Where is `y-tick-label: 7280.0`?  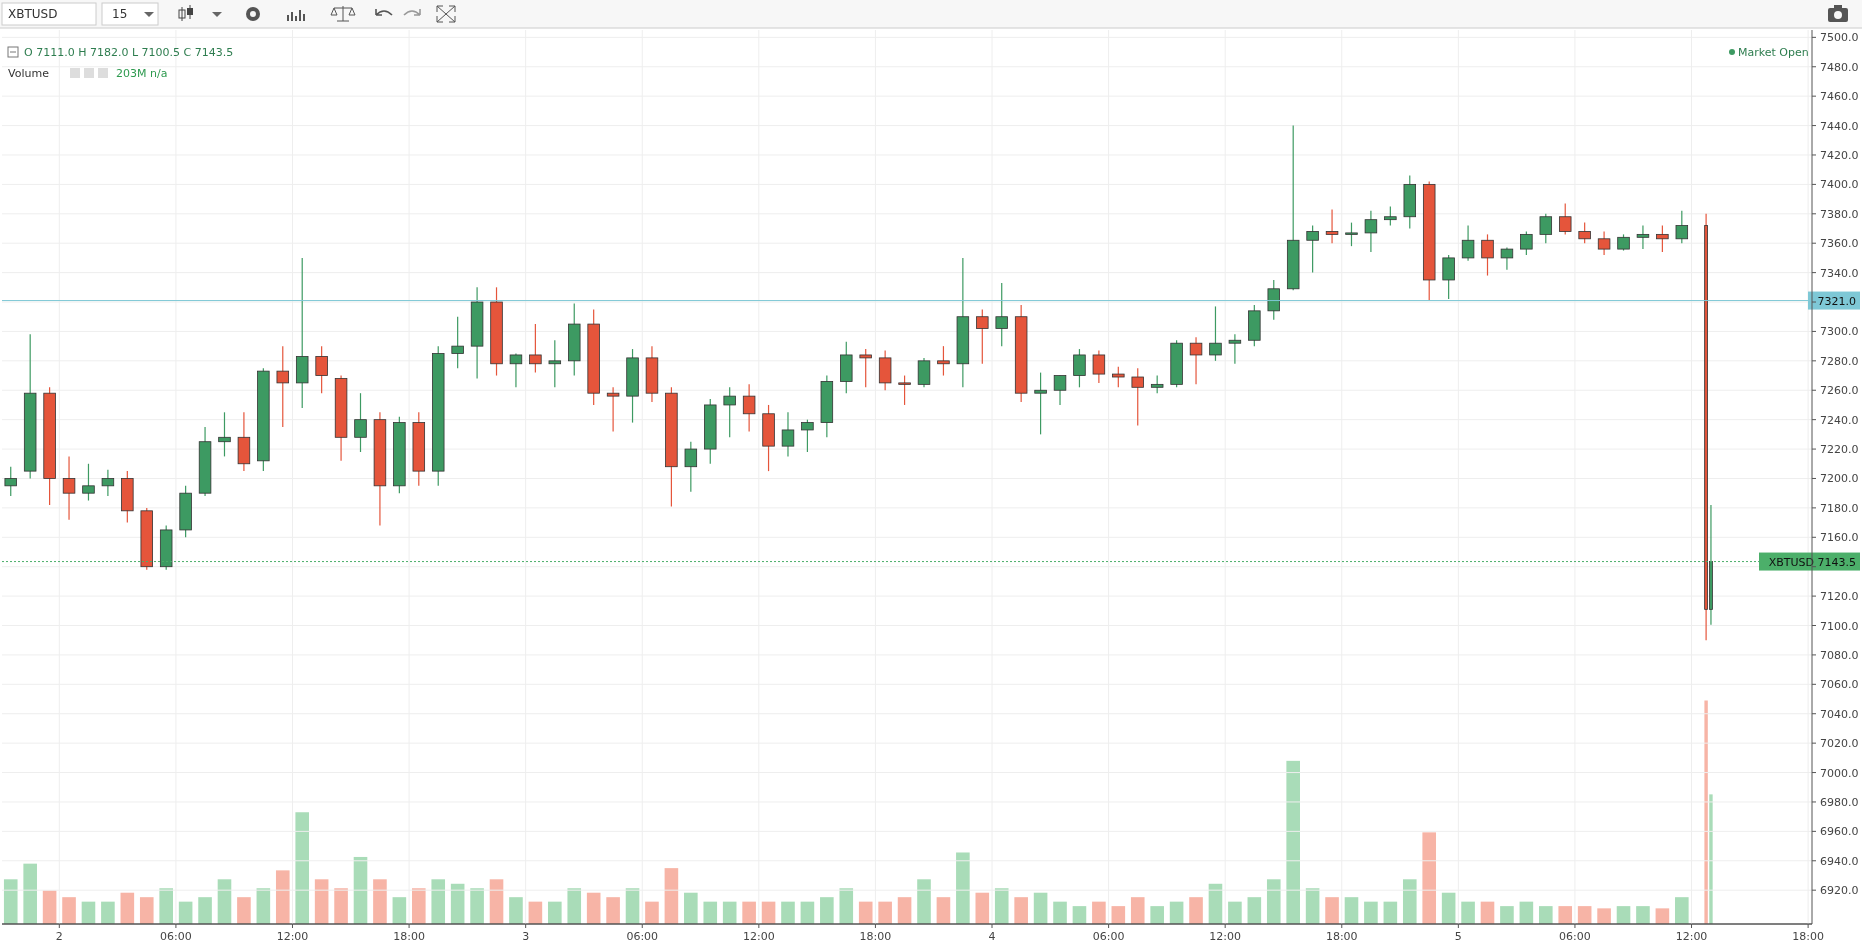
y-tick-label: 7280.0 is located at coordinates (1839, 361).